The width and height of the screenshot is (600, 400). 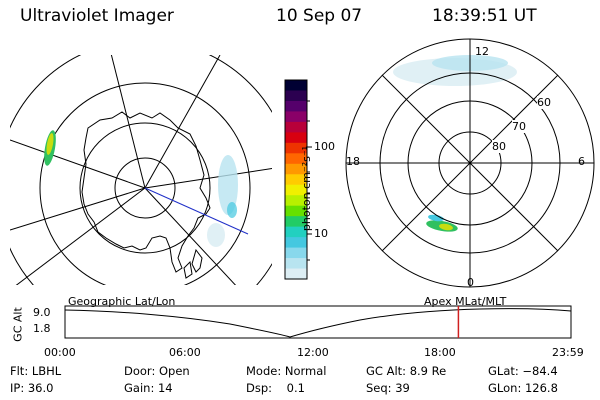 I want to click on mlt-label-6: 6, so click(x=581, y=161).